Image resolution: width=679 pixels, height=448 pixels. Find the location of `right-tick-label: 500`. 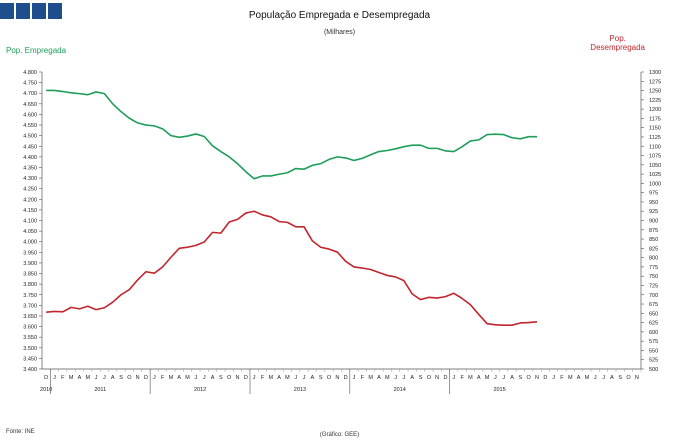

right-tick-label: 500 is located at coordinates (653, 370).